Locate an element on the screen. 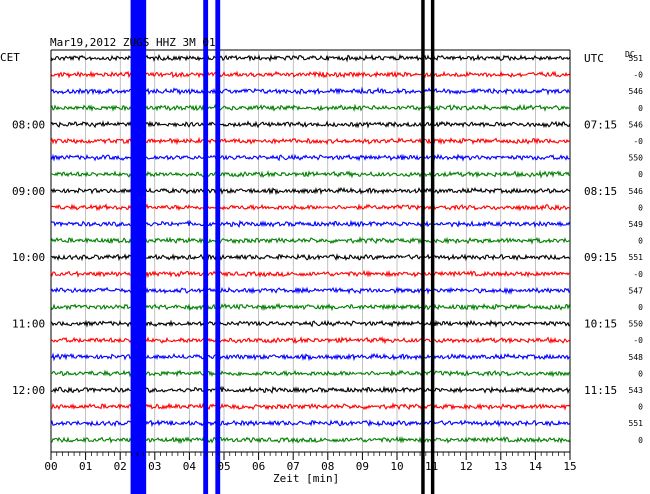 Image resolution: width=650 pixels, height=494 pixels. x-tick-label: 11 is located at coordinates (431, 466).